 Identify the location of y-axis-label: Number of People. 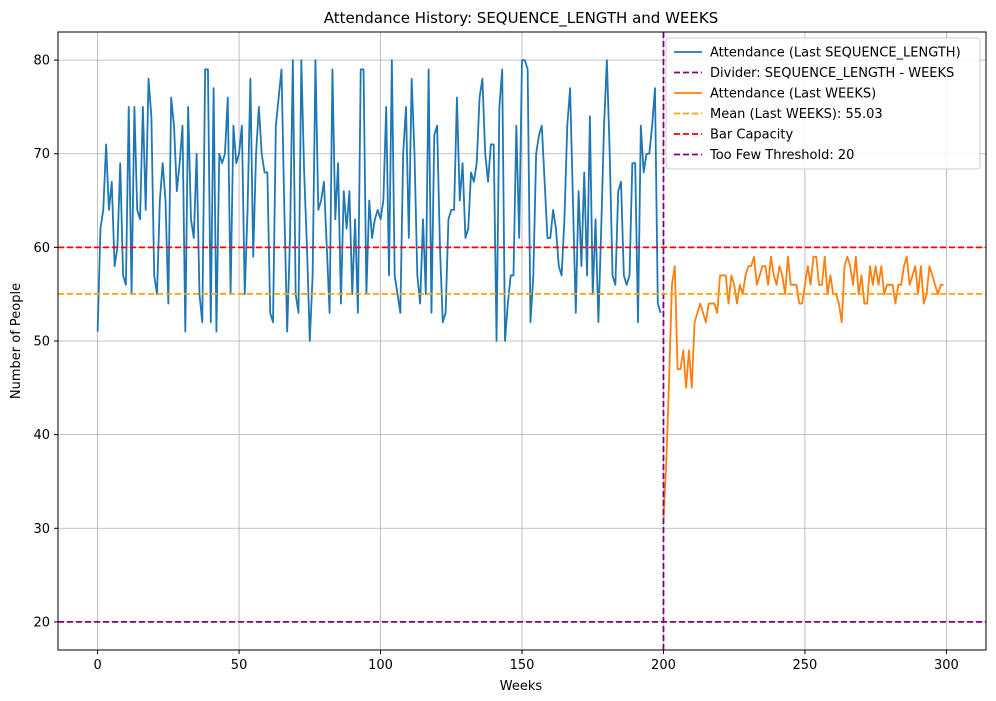
(16, 341).